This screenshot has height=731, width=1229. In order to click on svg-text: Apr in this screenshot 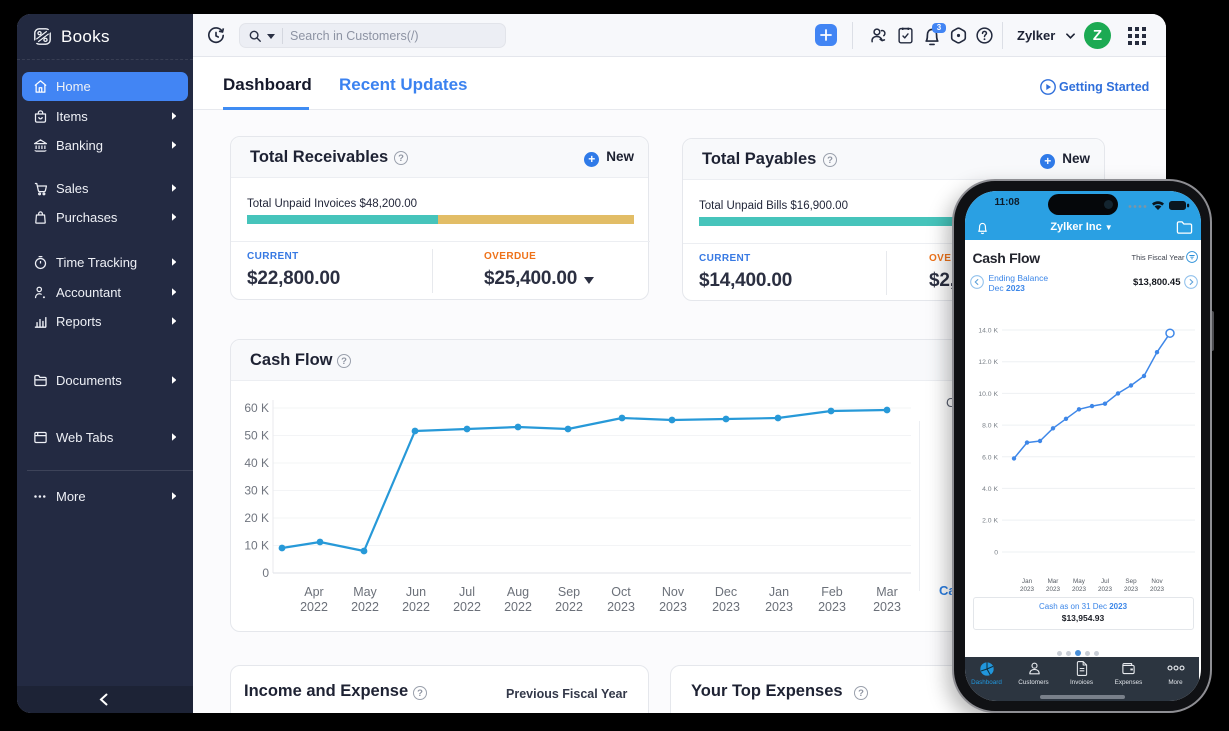, I will do `click(313, 592)`.